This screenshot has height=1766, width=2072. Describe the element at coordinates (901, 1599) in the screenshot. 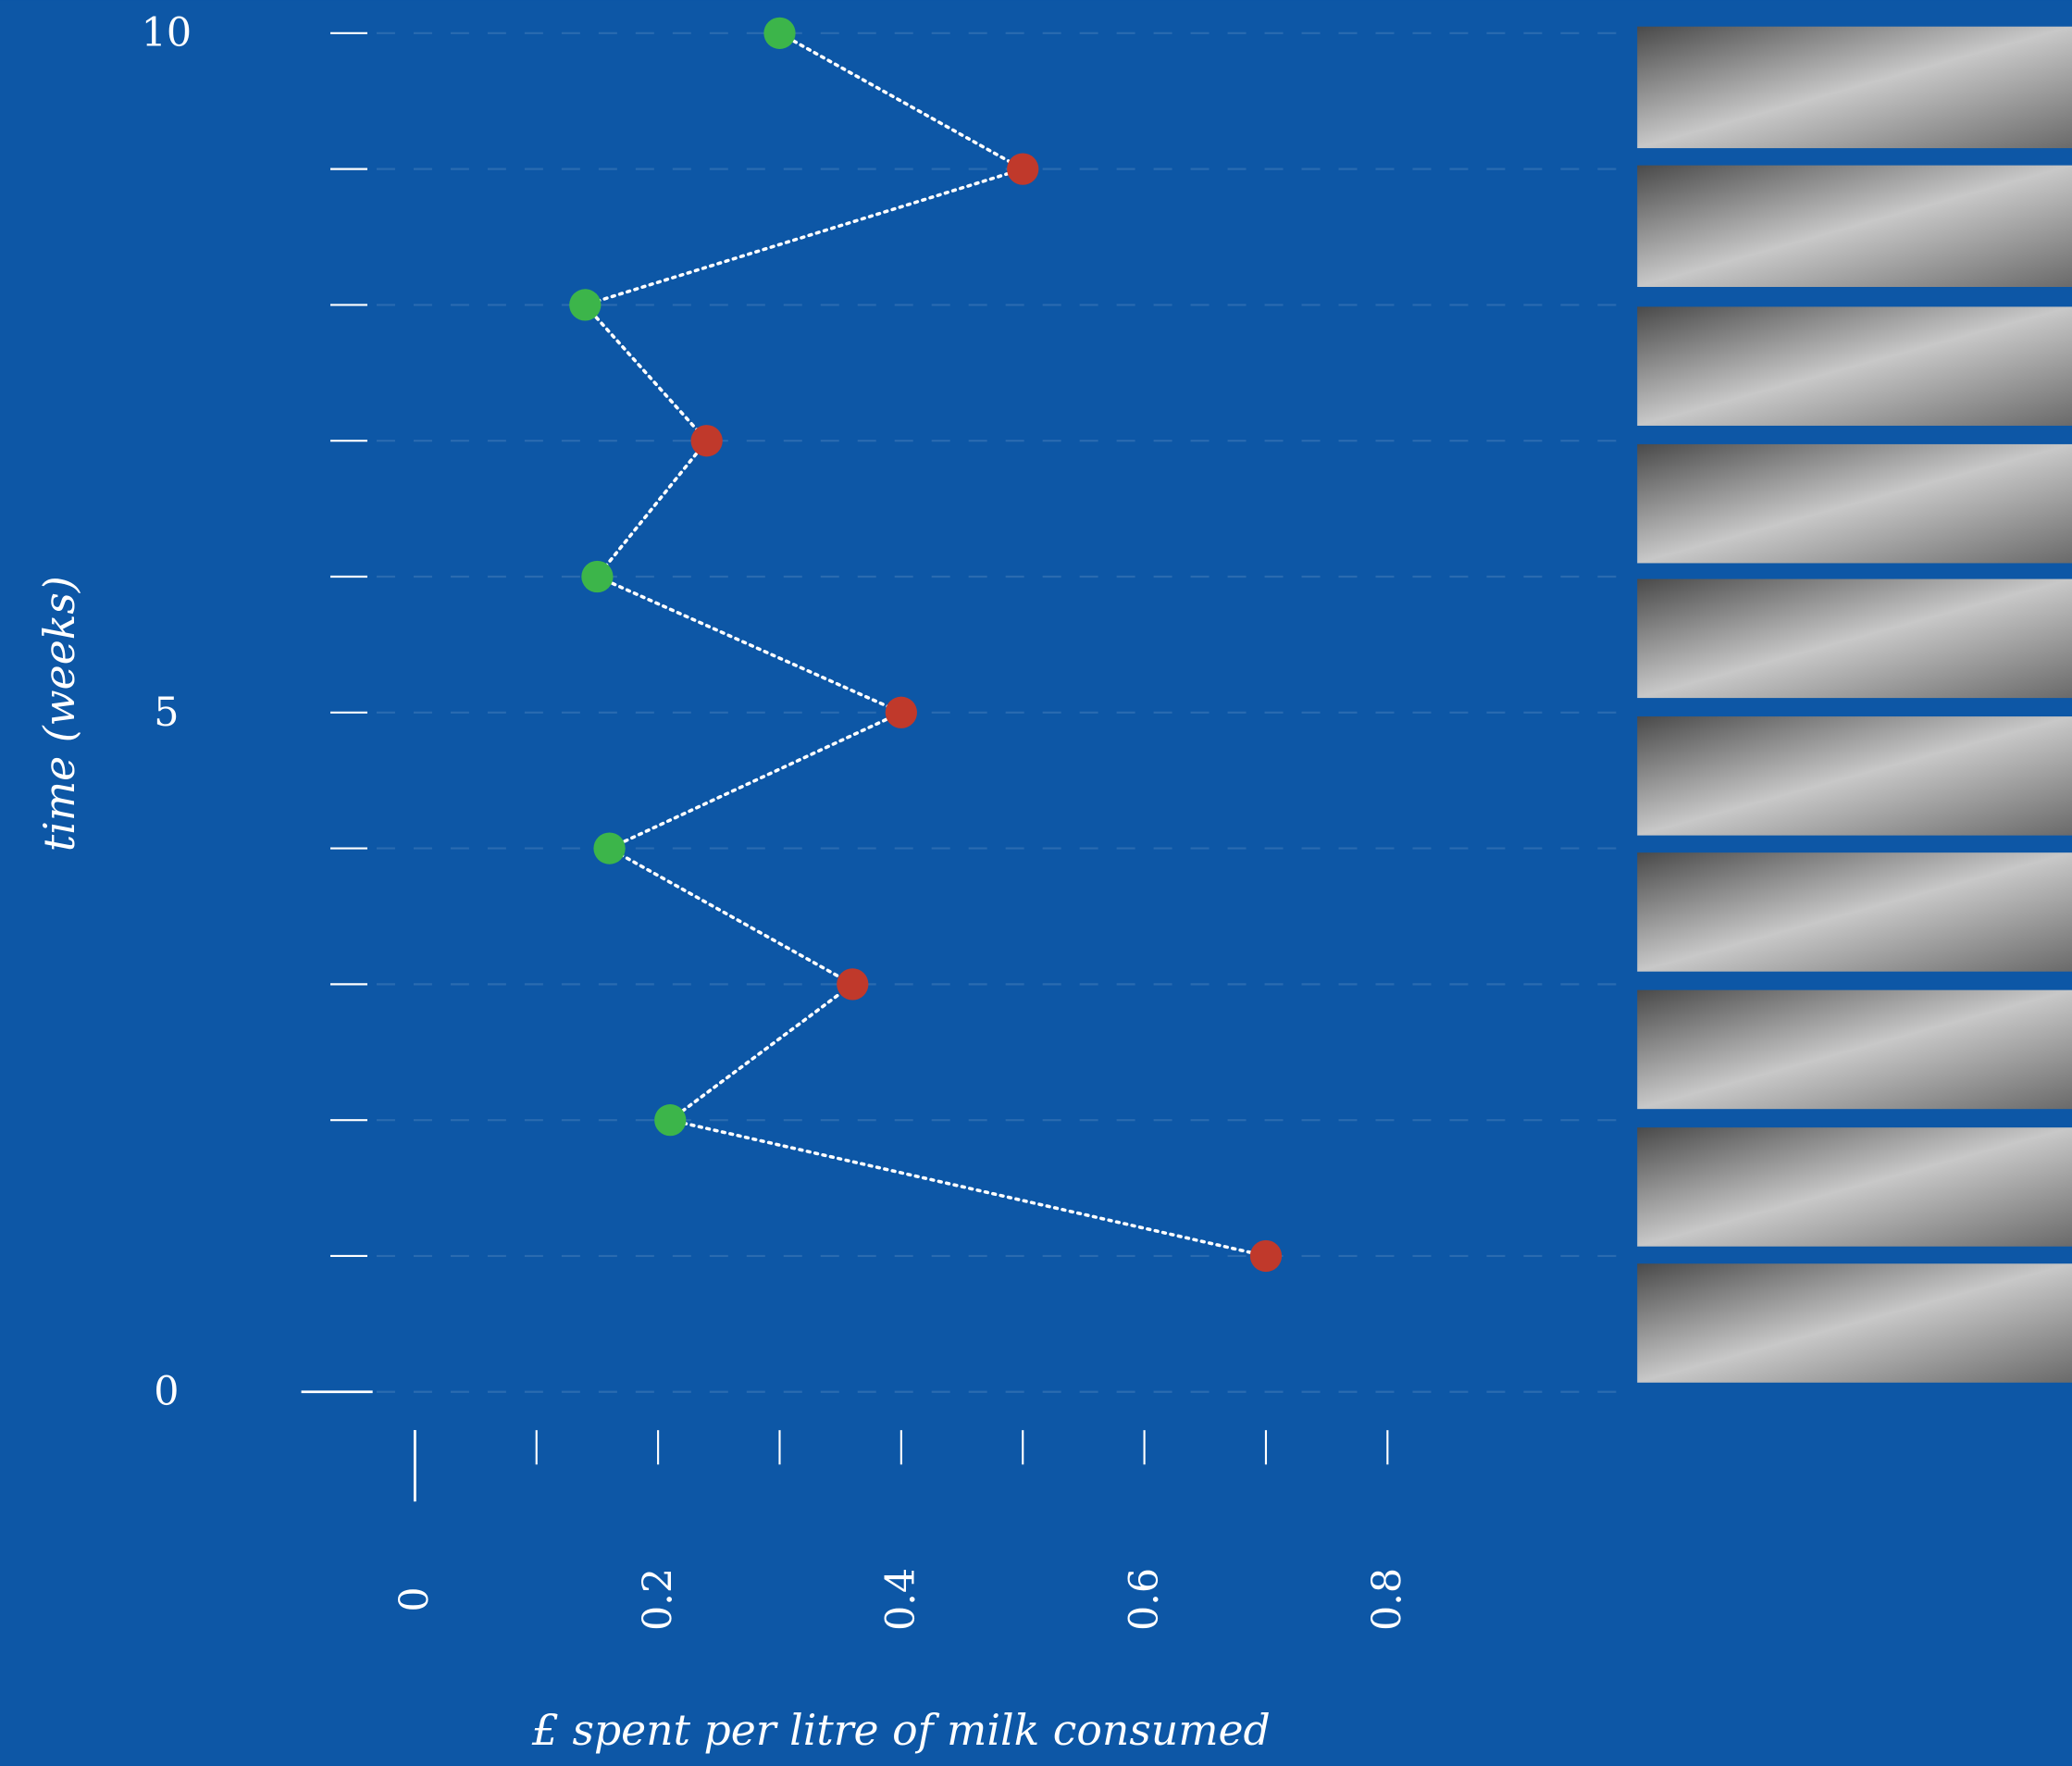

I see `x-tick-label: 0.4` at that location.